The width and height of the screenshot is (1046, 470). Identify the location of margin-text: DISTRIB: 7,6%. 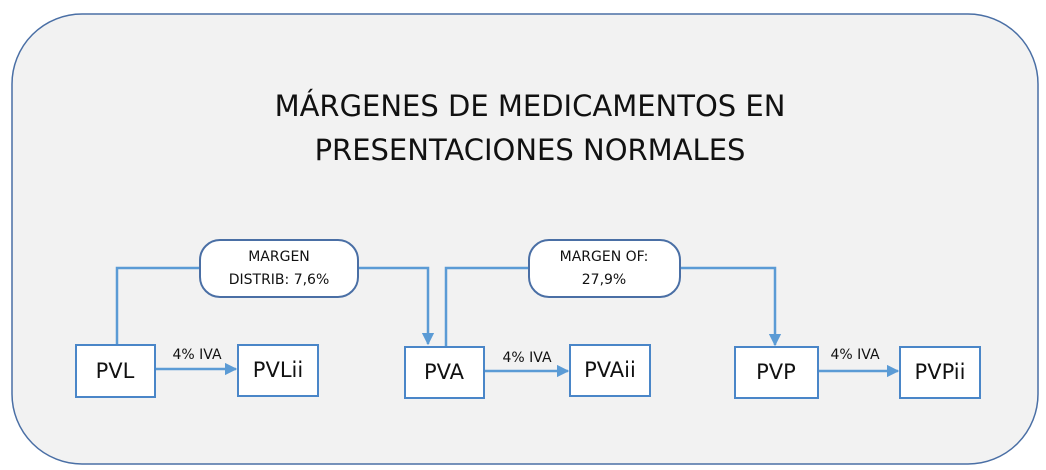
(279, 280).